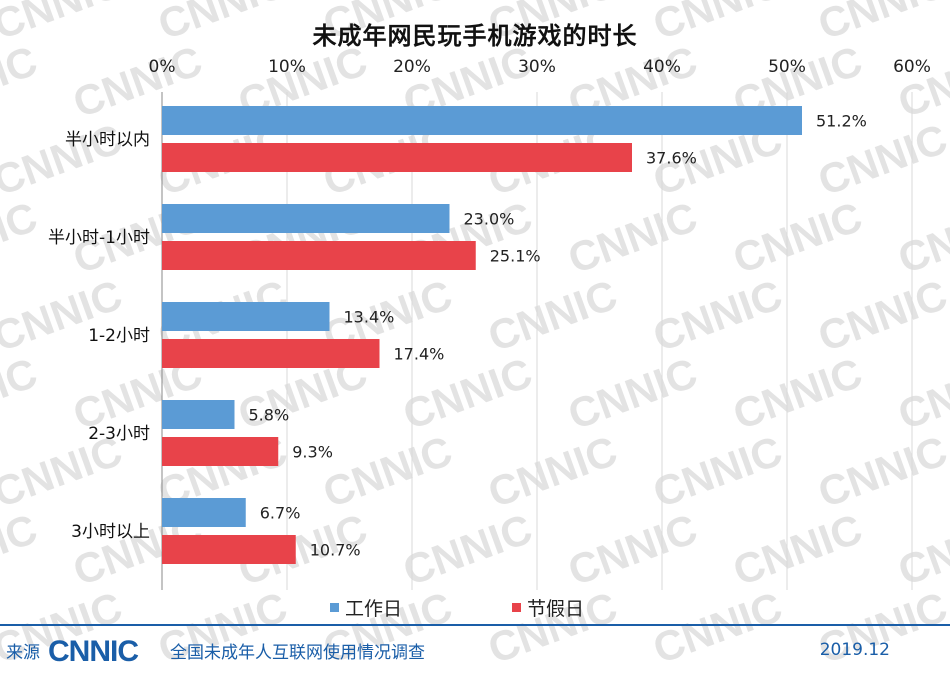  What do you see at coordinates (787, 67) in the screenshot?
I see `x-tick-label: 50%` at bounding box center [787, 67].